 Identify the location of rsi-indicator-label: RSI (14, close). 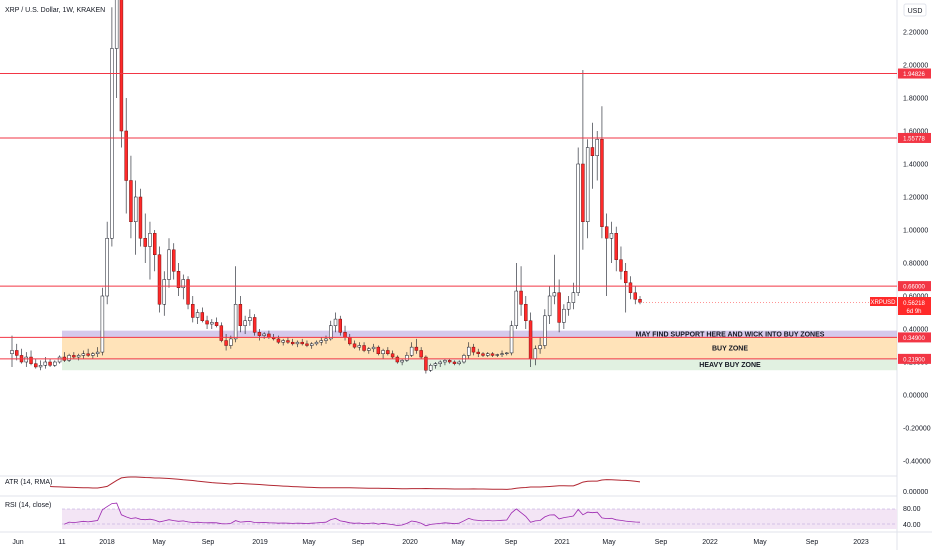
(28, 505).